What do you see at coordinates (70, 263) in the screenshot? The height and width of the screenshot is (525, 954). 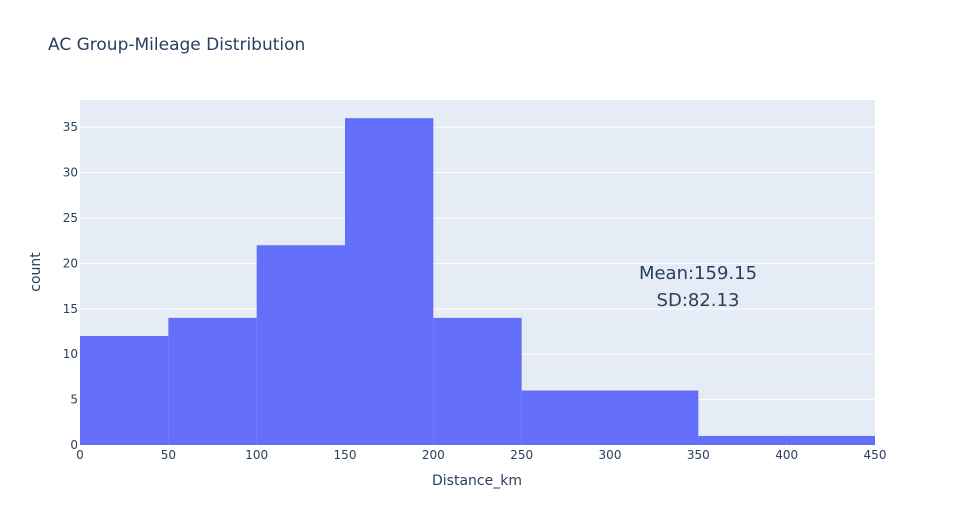 I see `y-tick-label: 20` at bounding box center [70, 263].